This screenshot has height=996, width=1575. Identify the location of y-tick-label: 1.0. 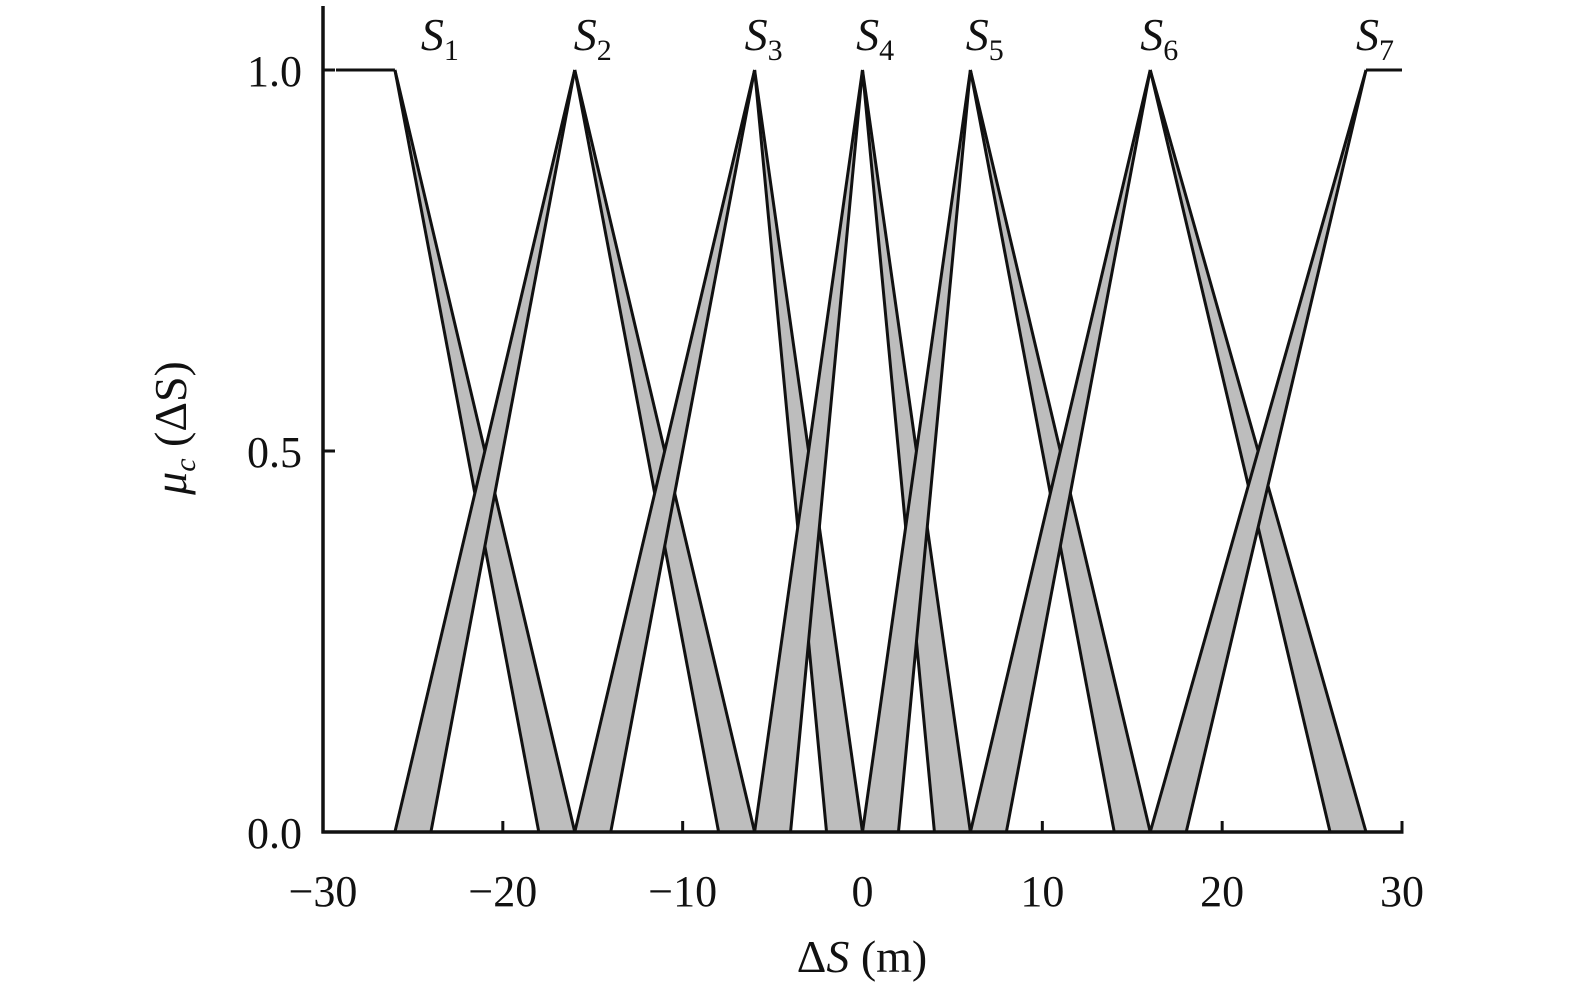
(274, 71).